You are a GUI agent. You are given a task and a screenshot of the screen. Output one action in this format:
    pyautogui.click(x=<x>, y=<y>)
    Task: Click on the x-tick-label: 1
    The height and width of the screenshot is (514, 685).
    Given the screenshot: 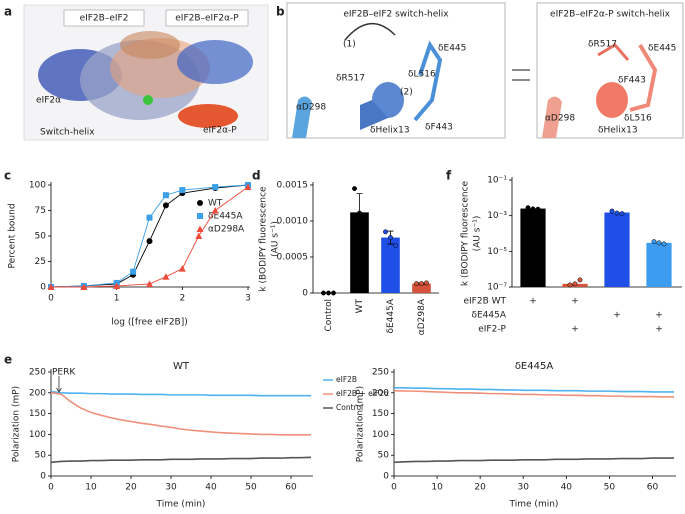 What is the action you would take?
    pyautogui.click(x=117, y=299)
    